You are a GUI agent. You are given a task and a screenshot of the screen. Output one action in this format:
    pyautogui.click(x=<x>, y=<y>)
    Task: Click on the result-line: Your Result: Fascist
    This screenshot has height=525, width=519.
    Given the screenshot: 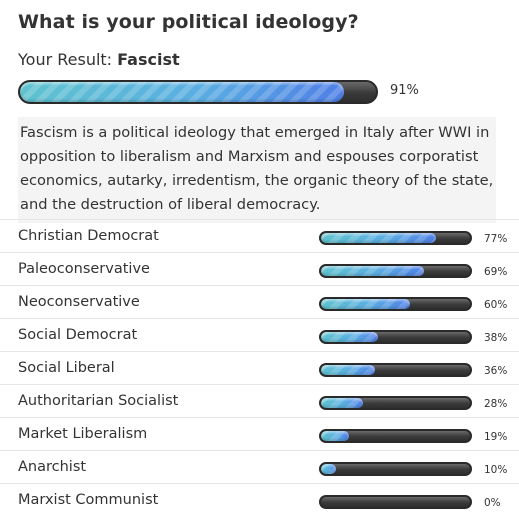 What is the action you would take?
    pyautogui.click(x=99, y=59)
    